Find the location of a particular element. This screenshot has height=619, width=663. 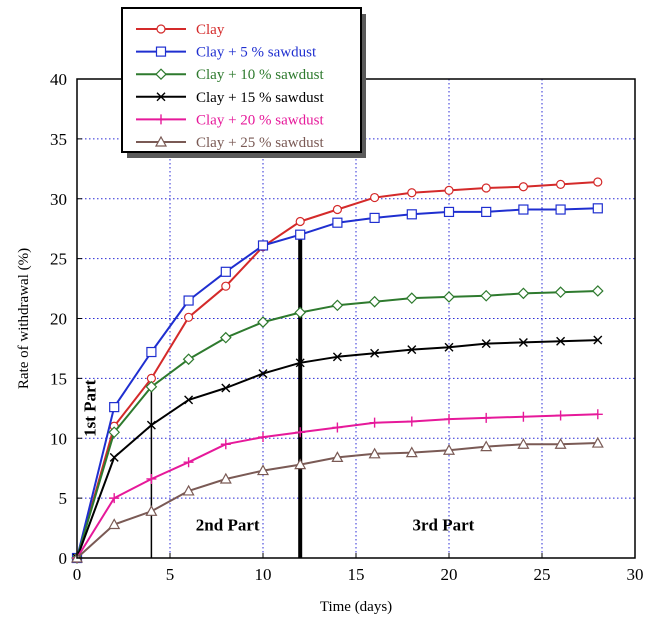

legend-item: Clay + 20 % sawdust is located at coordinates (230, 120).